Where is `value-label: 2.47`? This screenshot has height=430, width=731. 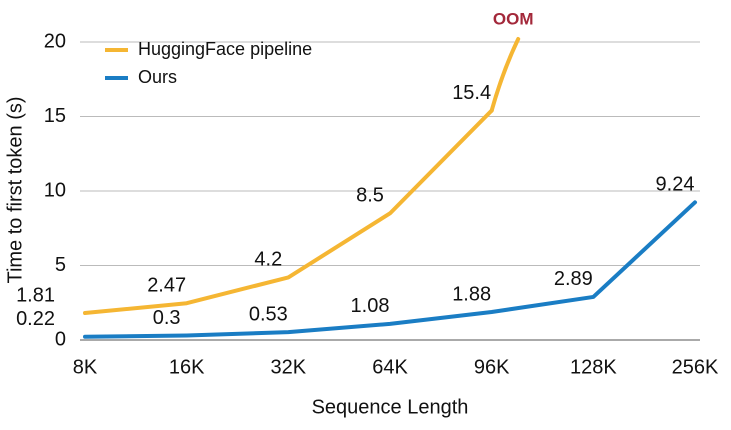 value-label: 2.47 is located at coordinates (166, 285).